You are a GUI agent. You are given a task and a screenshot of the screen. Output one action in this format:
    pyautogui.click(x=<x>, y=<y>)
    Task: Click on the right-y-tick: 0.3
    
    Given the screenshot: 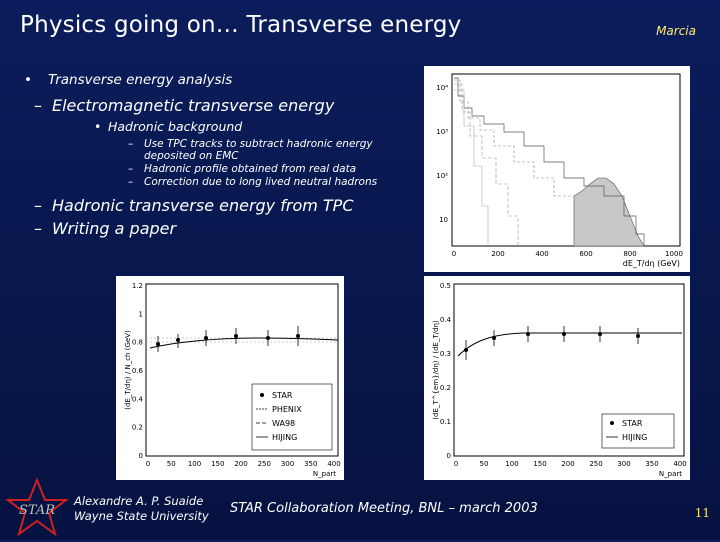 What is the action you would take?
    pyautogui.click(x=445, y=354)
    